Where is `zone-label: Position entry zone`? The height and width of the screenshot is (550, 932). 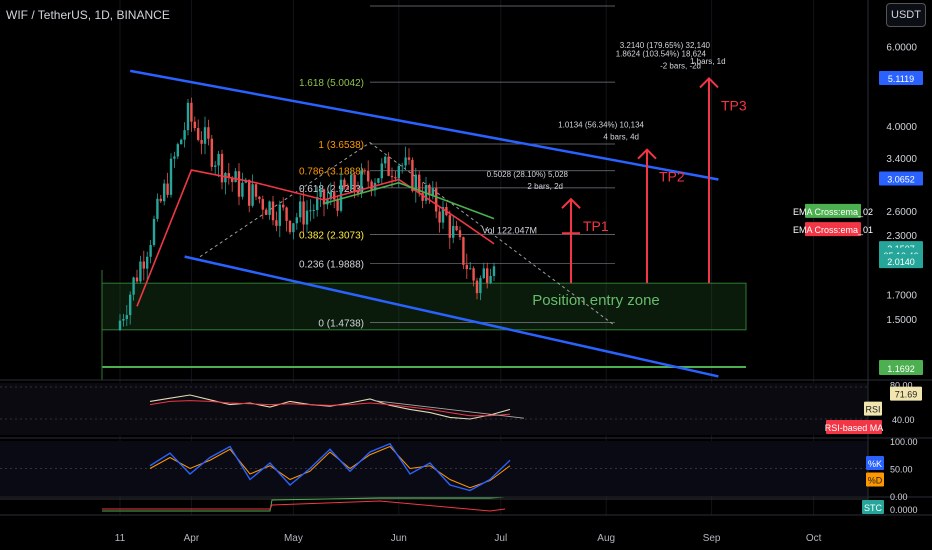 zone-label: Position entry zone is located at coordinates (596, 300).